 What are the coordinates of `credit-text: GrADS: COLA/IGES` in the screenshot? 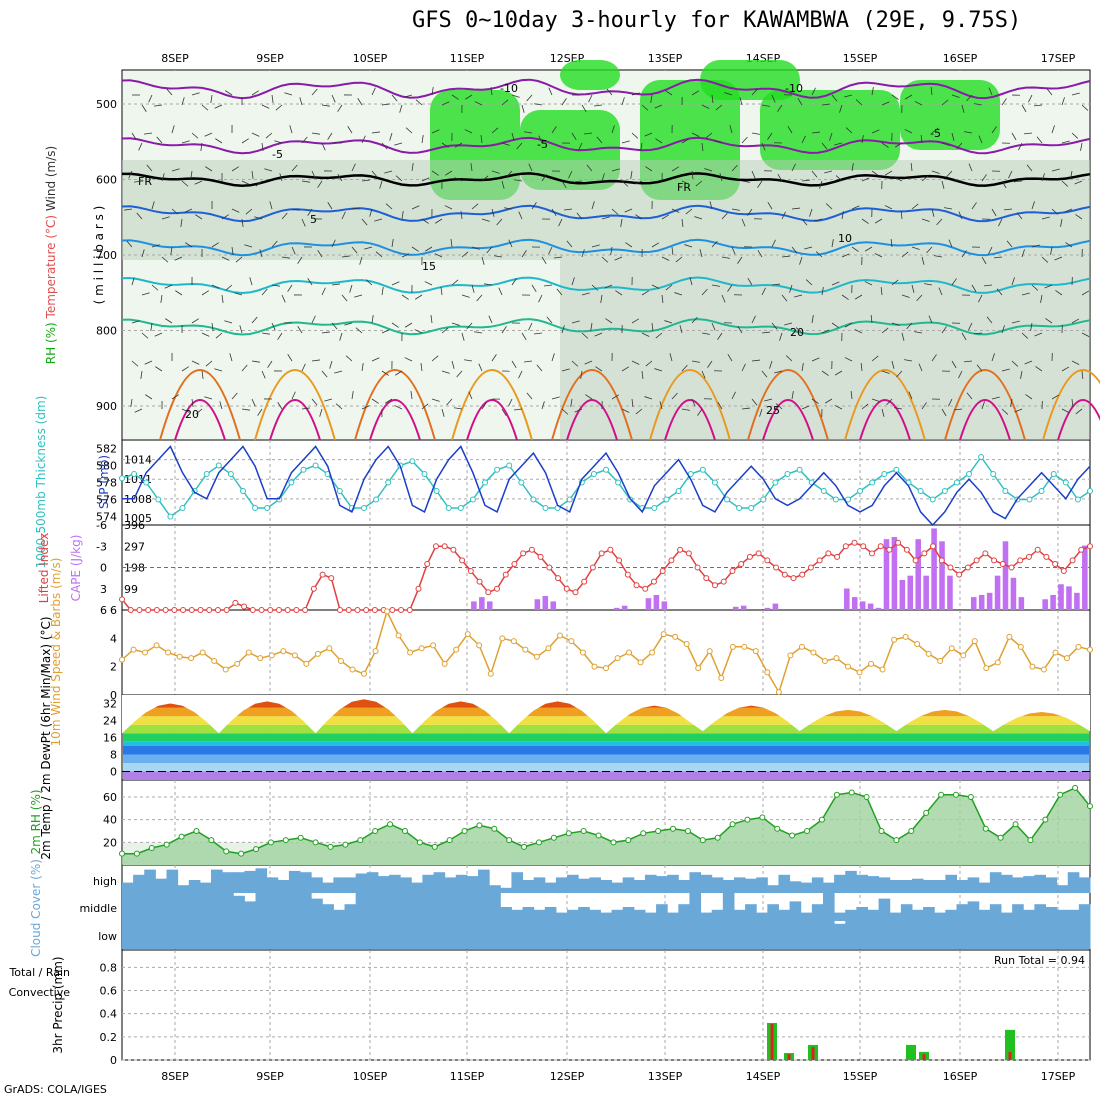 It's located at (55, 1089).